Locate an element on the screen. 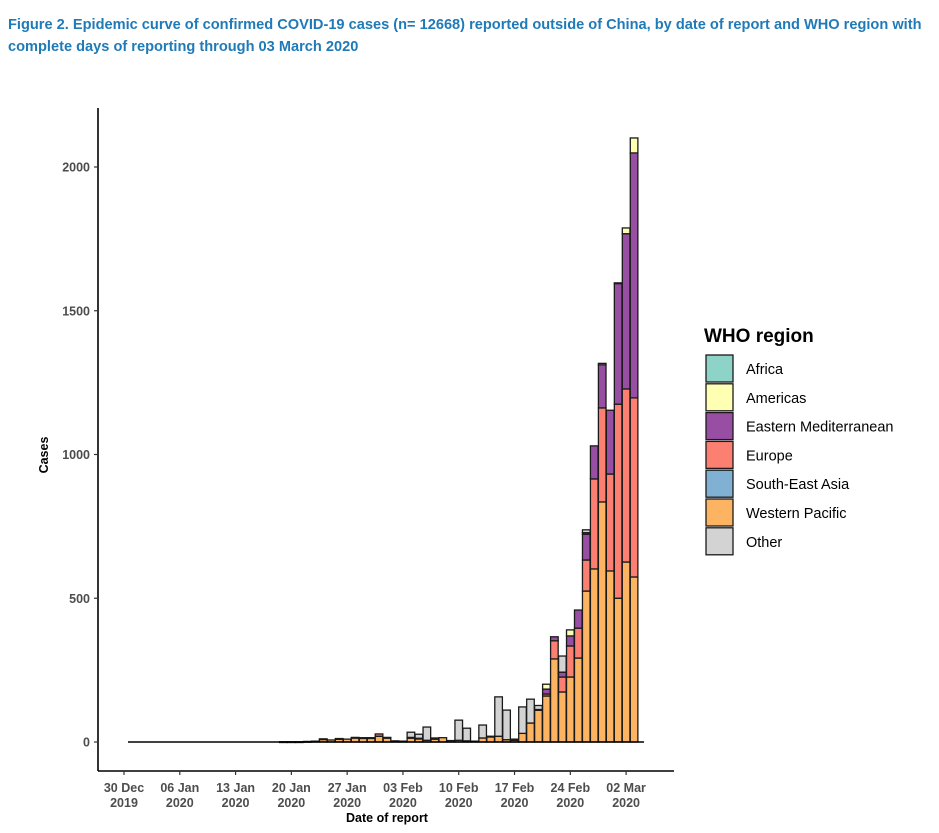 The image size is (939, 833). x-tick-label: 30 Dec 2019 is located at coordinates (124, 795).